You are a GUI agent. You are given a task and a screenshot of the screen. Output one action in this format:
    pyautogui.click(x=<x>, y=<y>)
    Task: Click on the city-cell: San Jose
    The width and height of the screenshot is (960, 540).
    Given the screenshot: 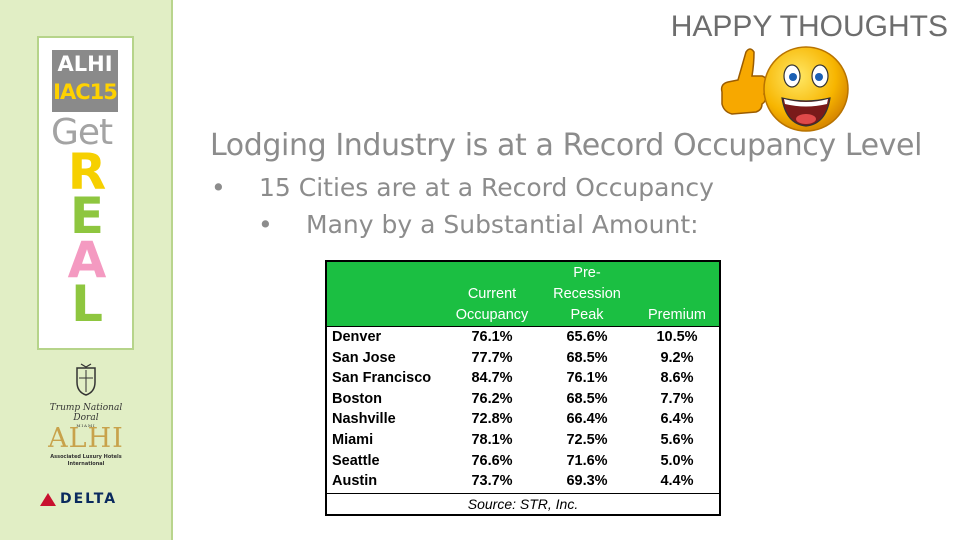 What is the action you would take?
    pyautogui.click(x=364, y=357)
    